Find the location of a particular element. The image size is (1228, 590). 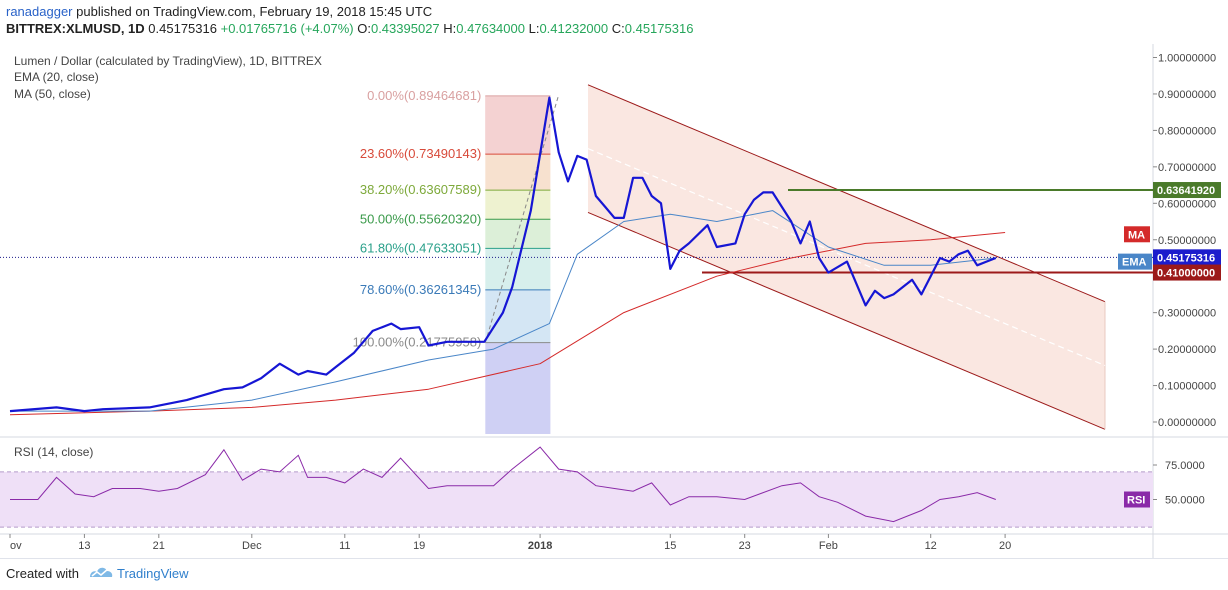

svg-text: MA is located at coordinates (1136, 235).